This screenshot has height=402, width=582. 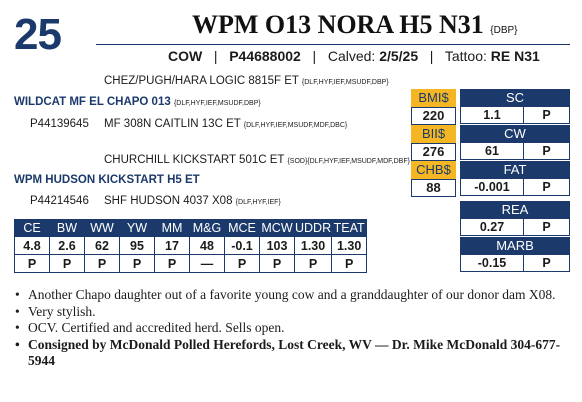 What do you see at coordinates (59, 201) in the screenshot?
I see `pedigree-dam-reg: P44214546` at bounding box center [59, 201].